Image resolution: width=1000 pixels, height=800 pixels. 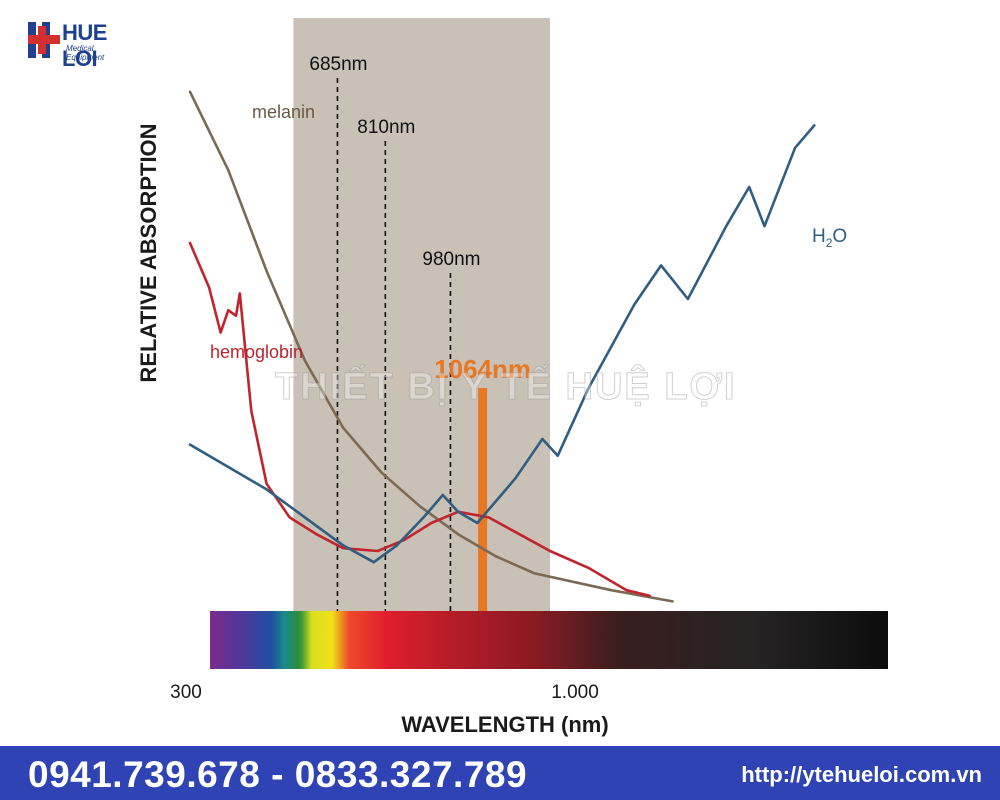 I want to click on series-label-melanin: melanin, so click(x=283, y=112).